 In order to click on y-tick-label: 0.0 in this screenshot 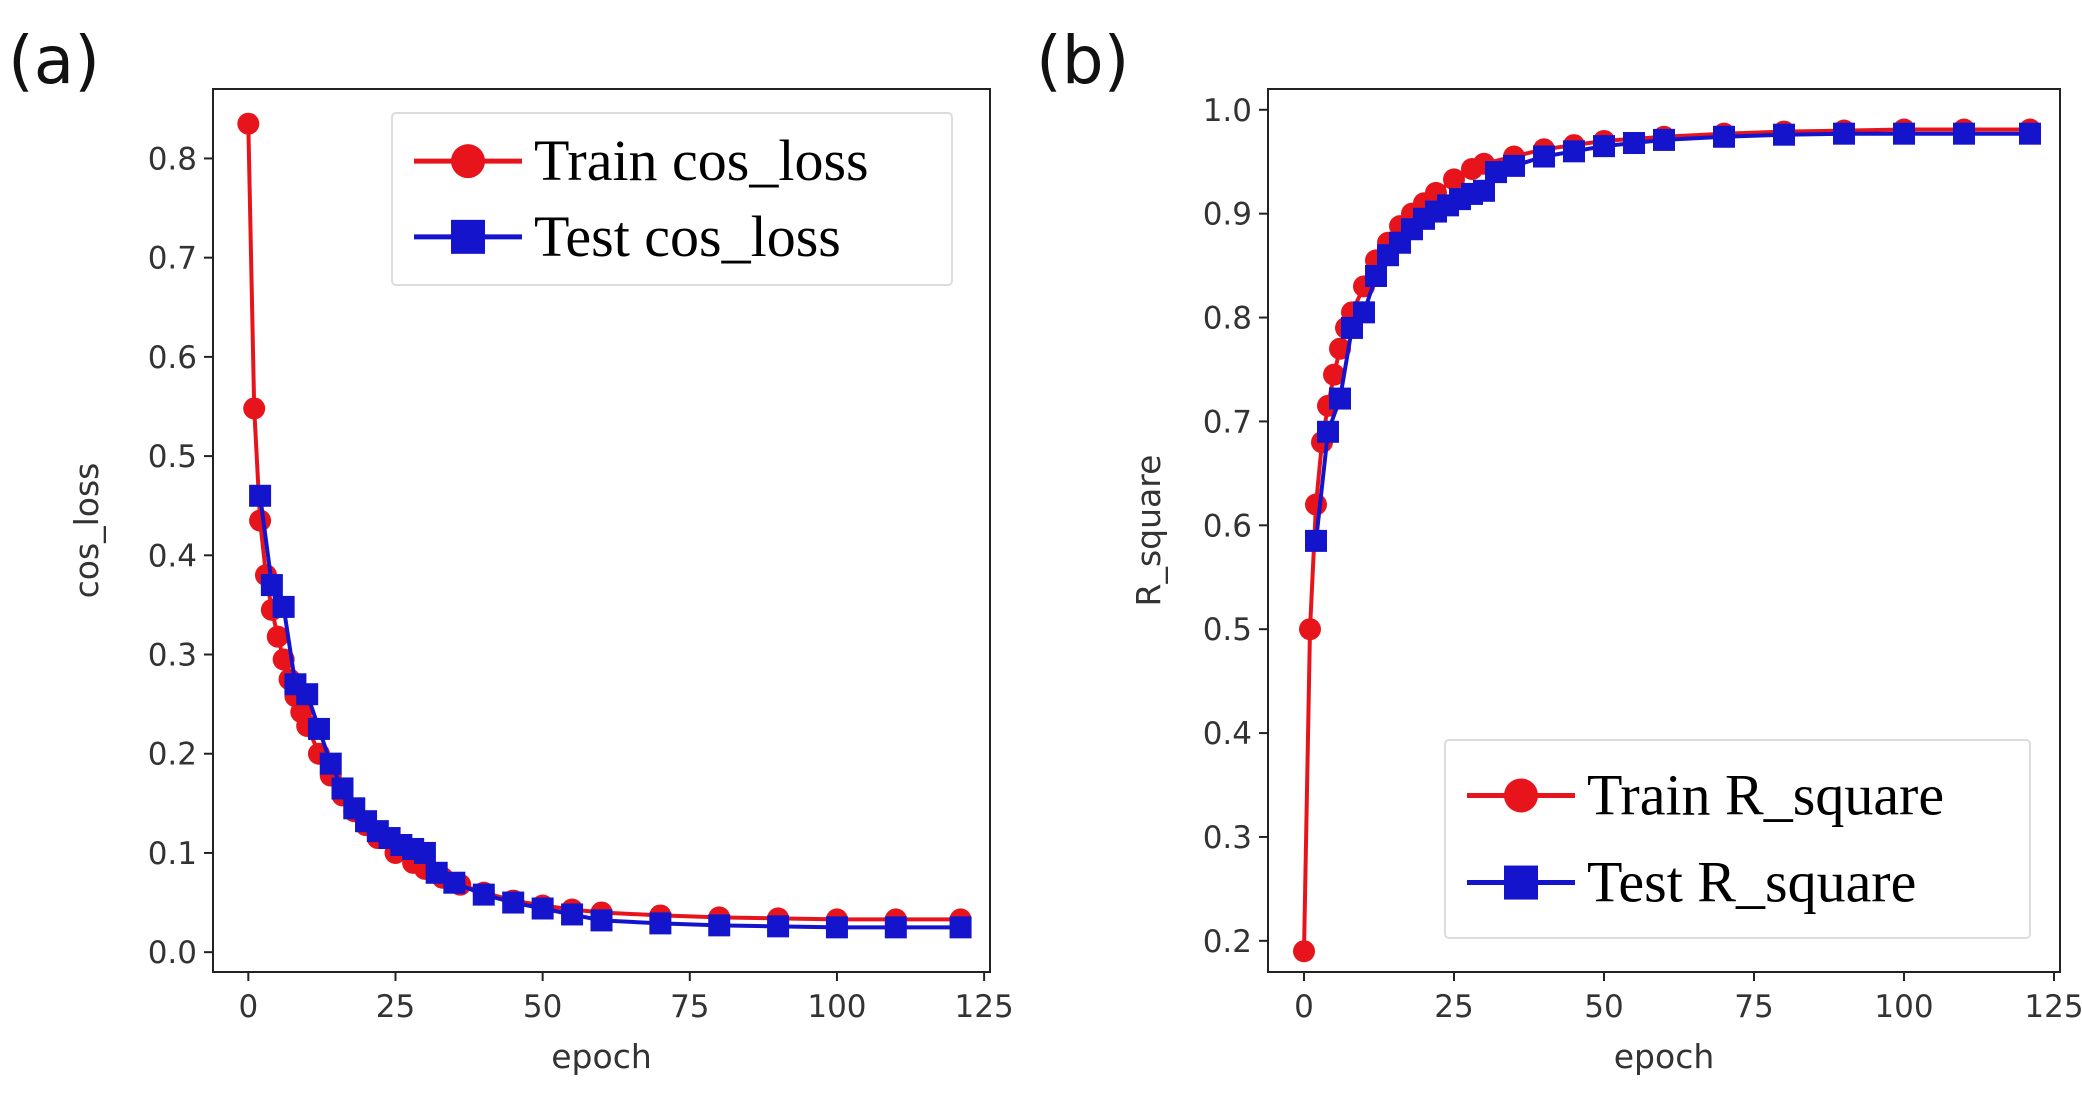, I will do `click(172, 953)`.